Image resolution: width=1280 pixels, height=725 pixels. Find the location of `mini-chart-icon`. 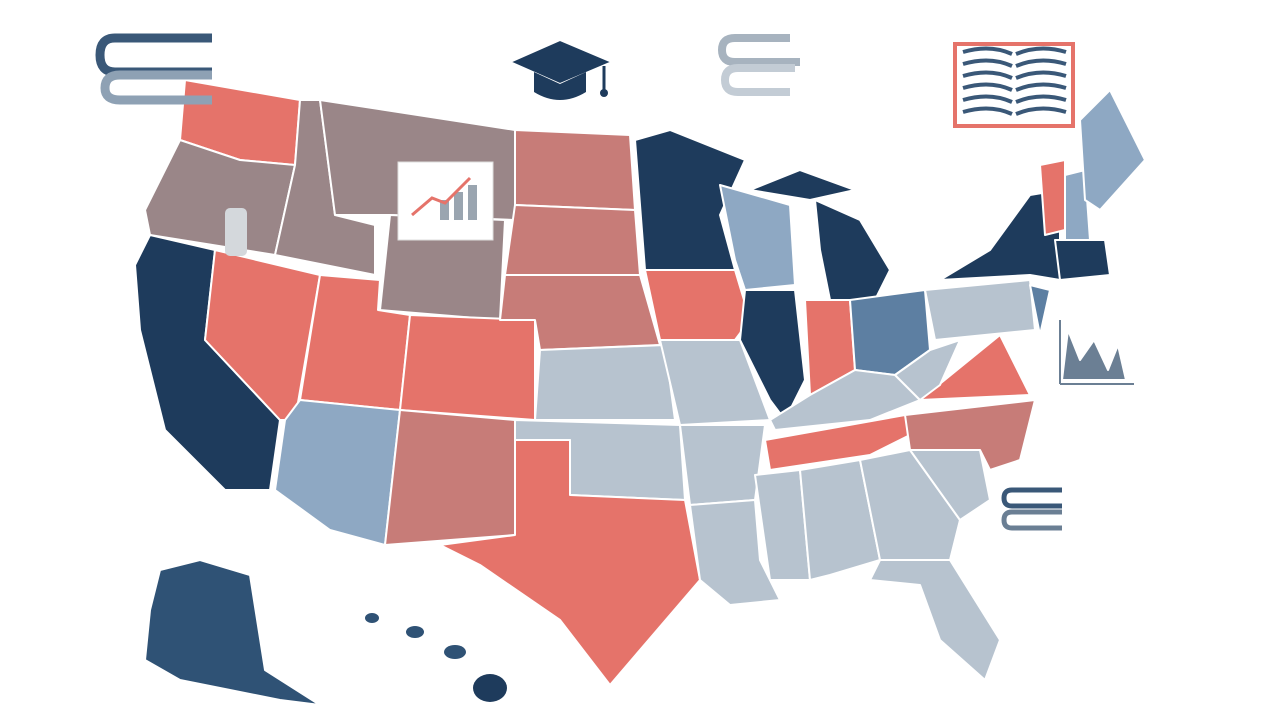

mini-chart-icon is located at coordinates (1096, 352).